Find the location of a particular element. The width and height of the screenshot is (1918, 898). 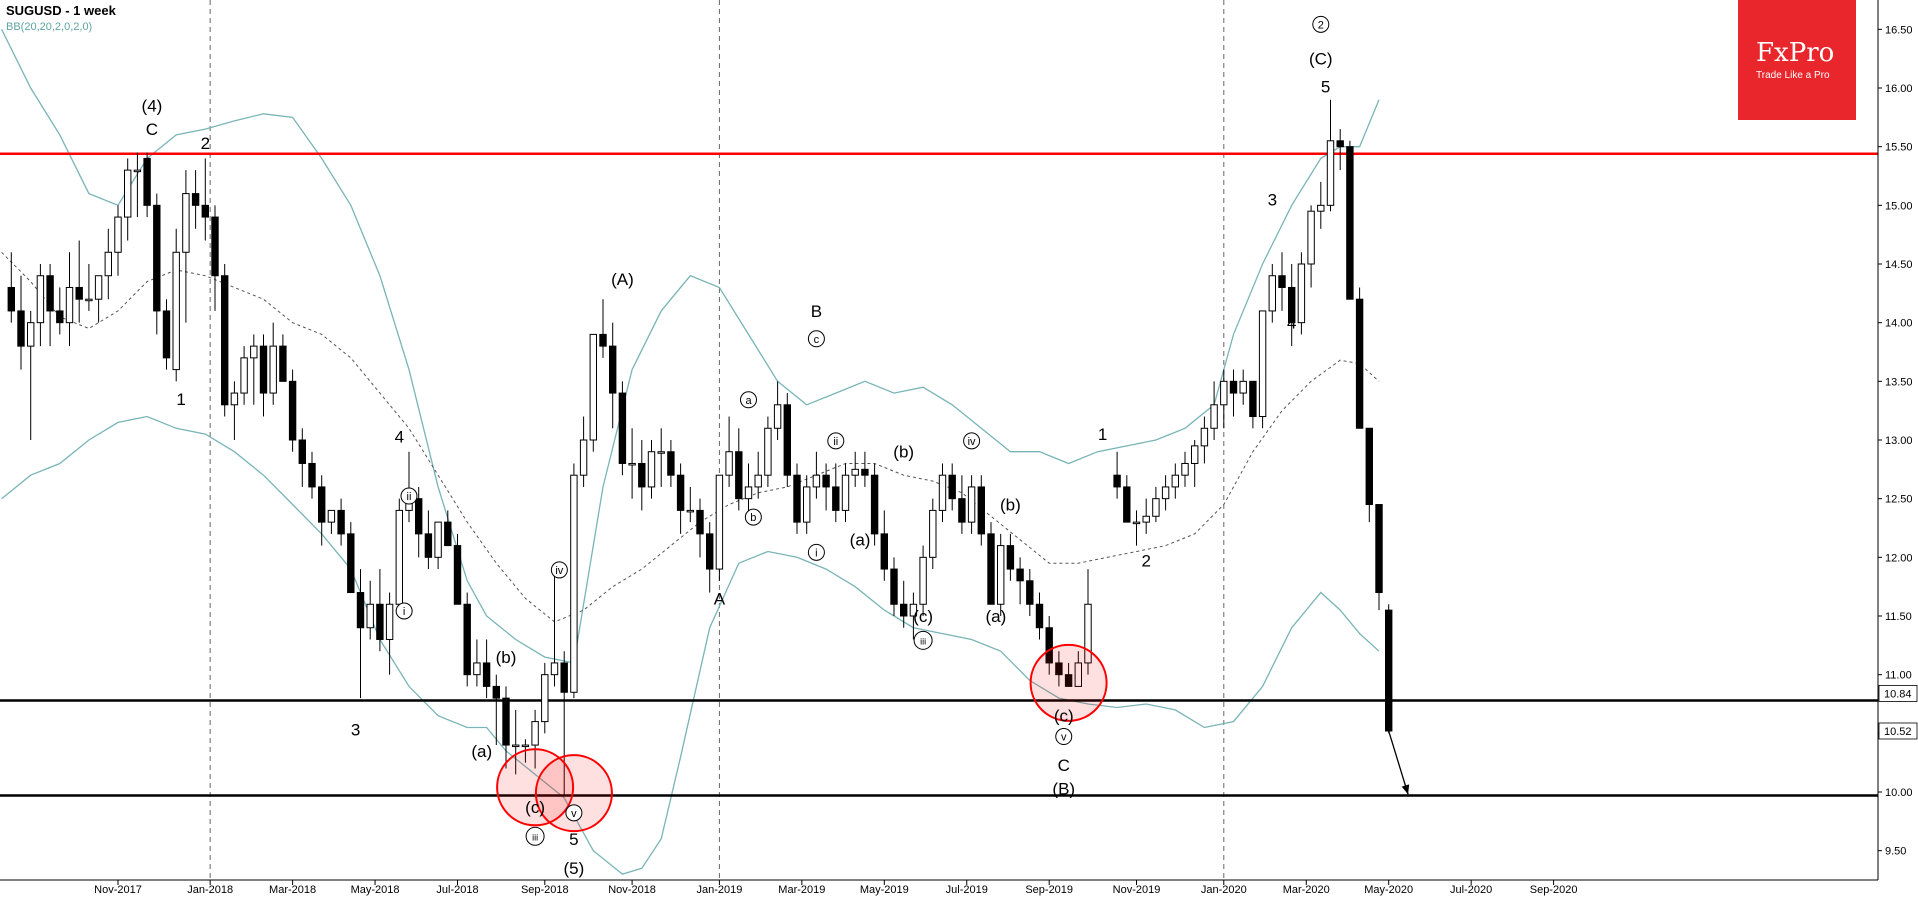

indicator-label: BB(20,20,2,0,2,0) is located at coordinates (49, 27).